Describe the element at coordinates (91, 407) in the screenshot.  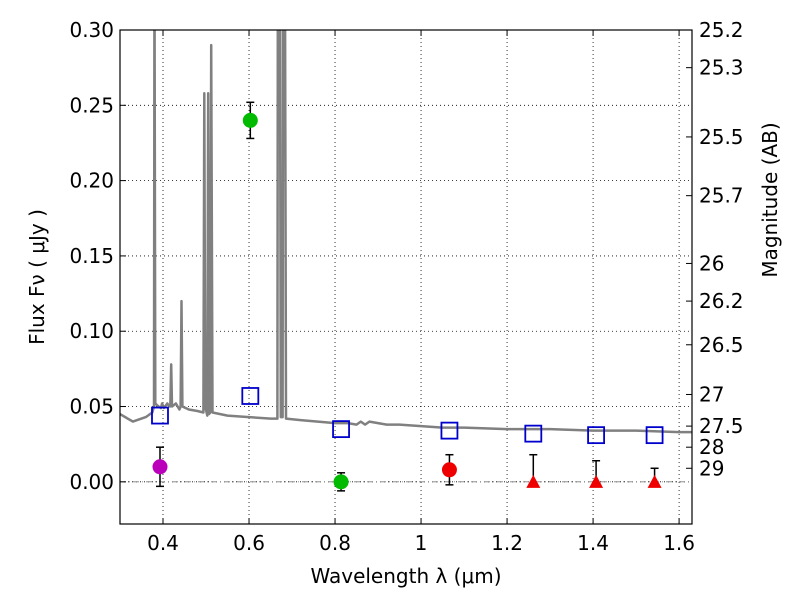
I see `y-tick-label: 0.05` at that location.